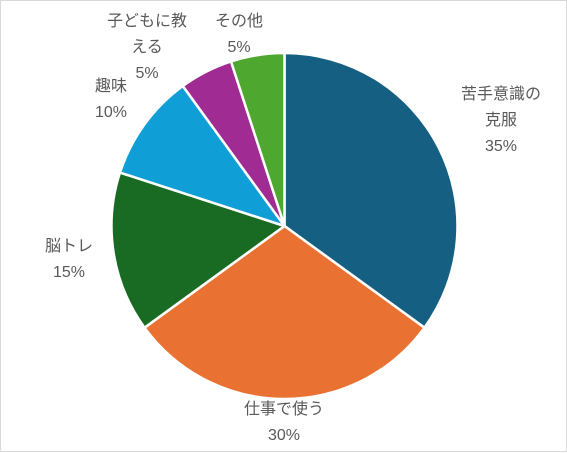 The image size is (567, 453). What do you see at coordinates (69, 272) in the screenshot?
I see `slice-percent-label: 15%` at bounding box center [69, 272].